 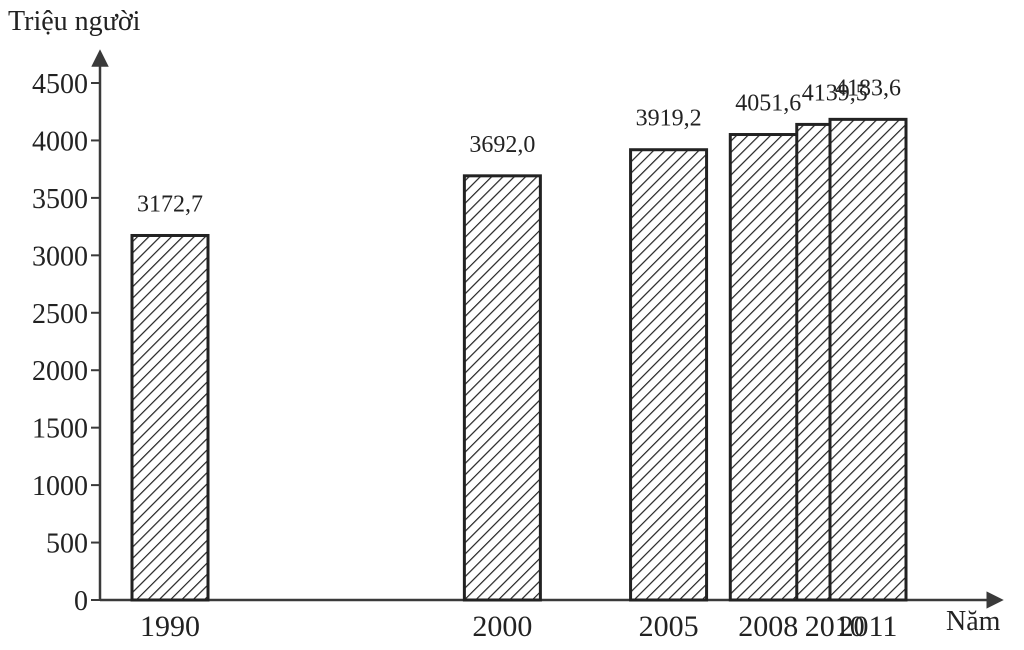 I want to click on y-tick-label: 2000, so click(x=60, y=371).